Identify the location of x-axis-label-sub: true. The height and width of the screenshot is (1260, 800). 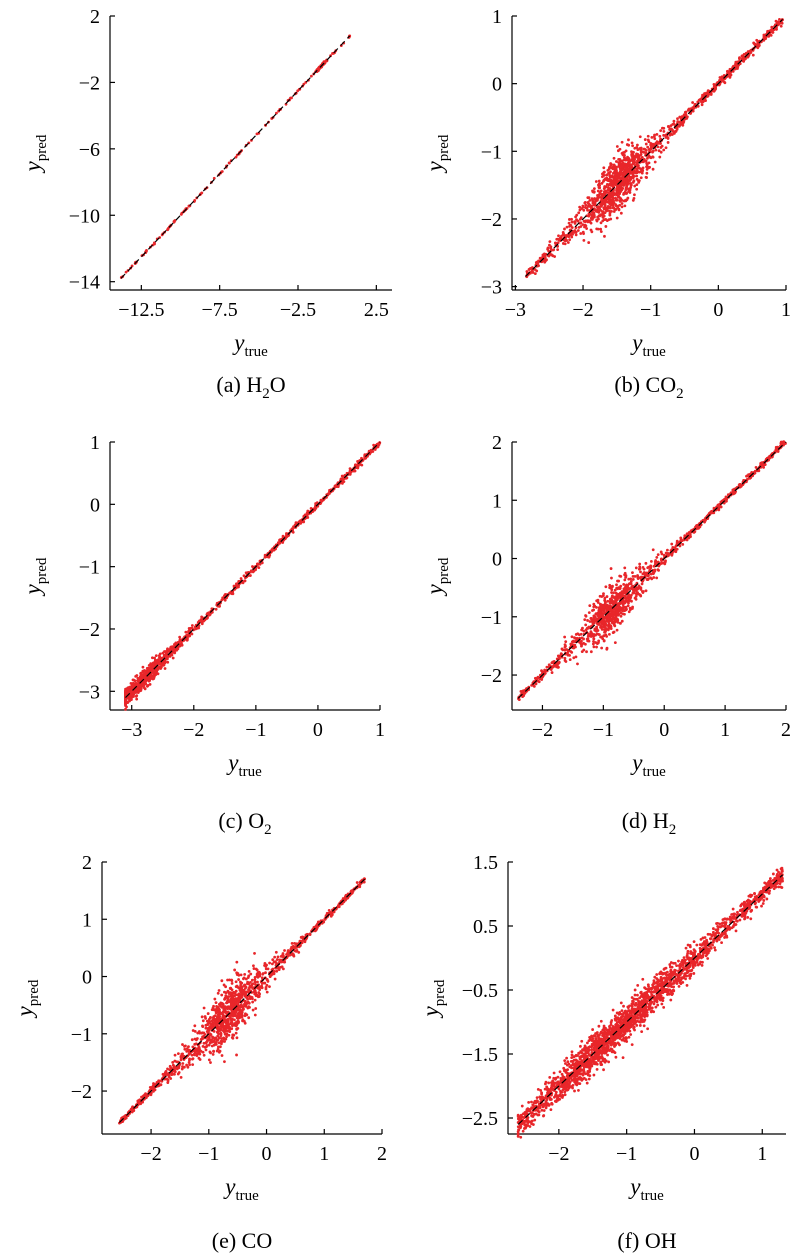
(654, 352).